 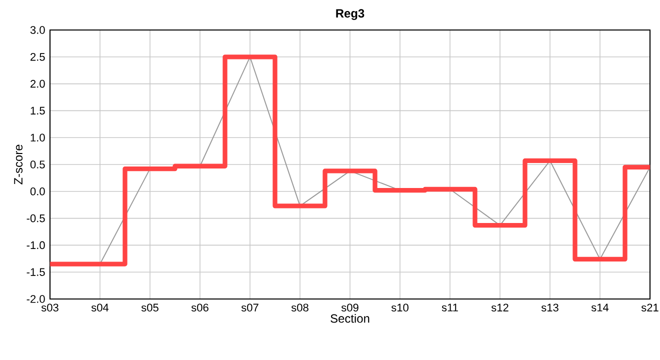 I want to click on x-tick-label: s09, so click(x=349, y=308).